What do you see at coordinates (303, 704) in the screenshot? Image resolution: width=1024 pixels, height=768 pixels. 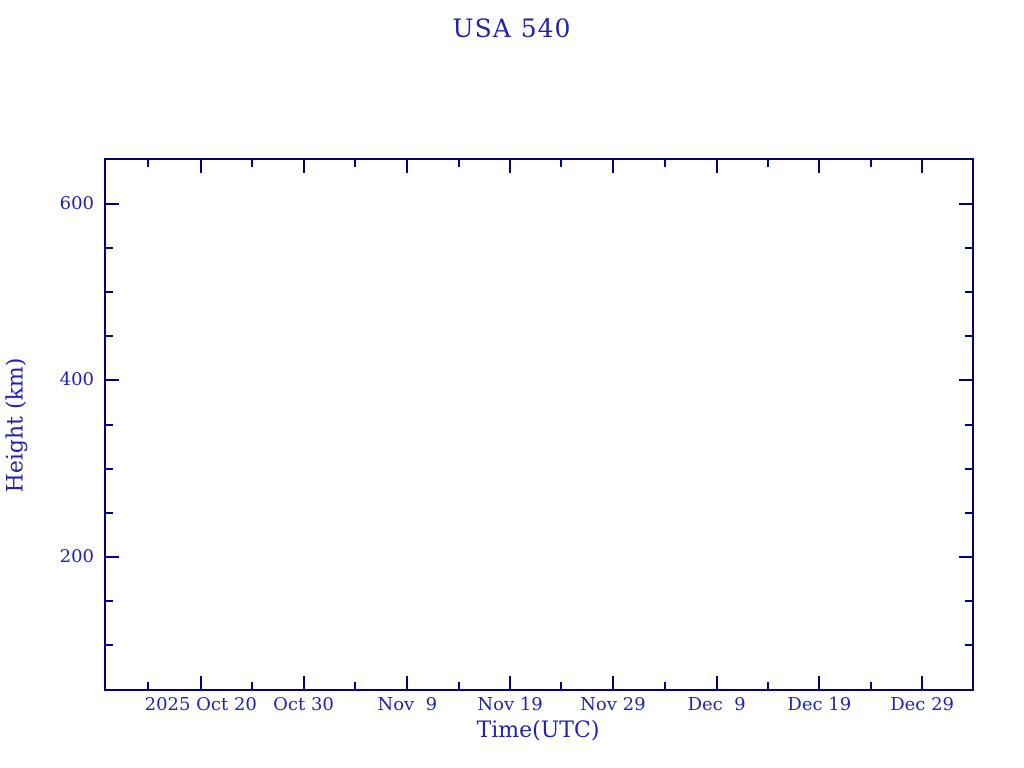 I see `x-tick-label: Oct 30` at bounding box center [303, 704].